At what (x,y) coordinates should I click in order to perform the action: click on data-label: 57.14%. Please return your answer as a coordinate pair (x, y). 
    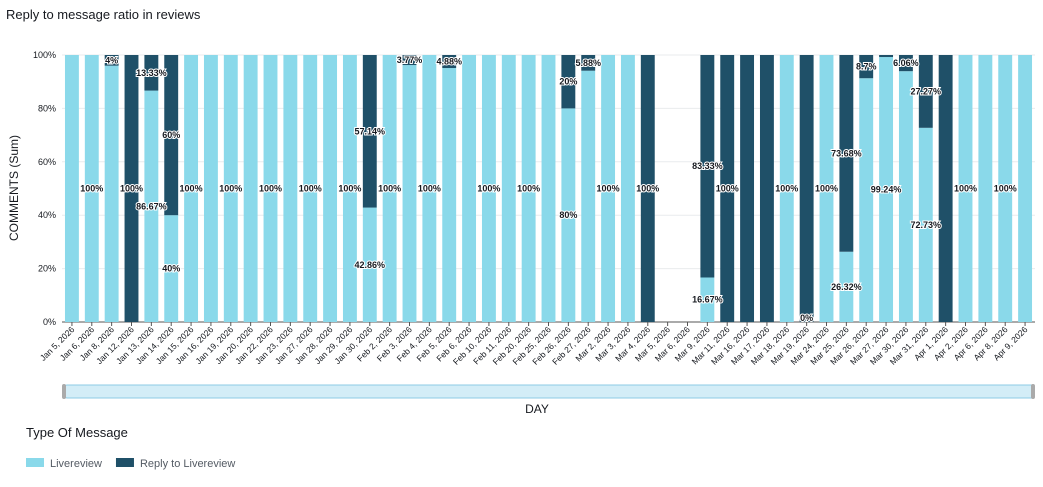
    Looking at the image, I should click on (370, 131).